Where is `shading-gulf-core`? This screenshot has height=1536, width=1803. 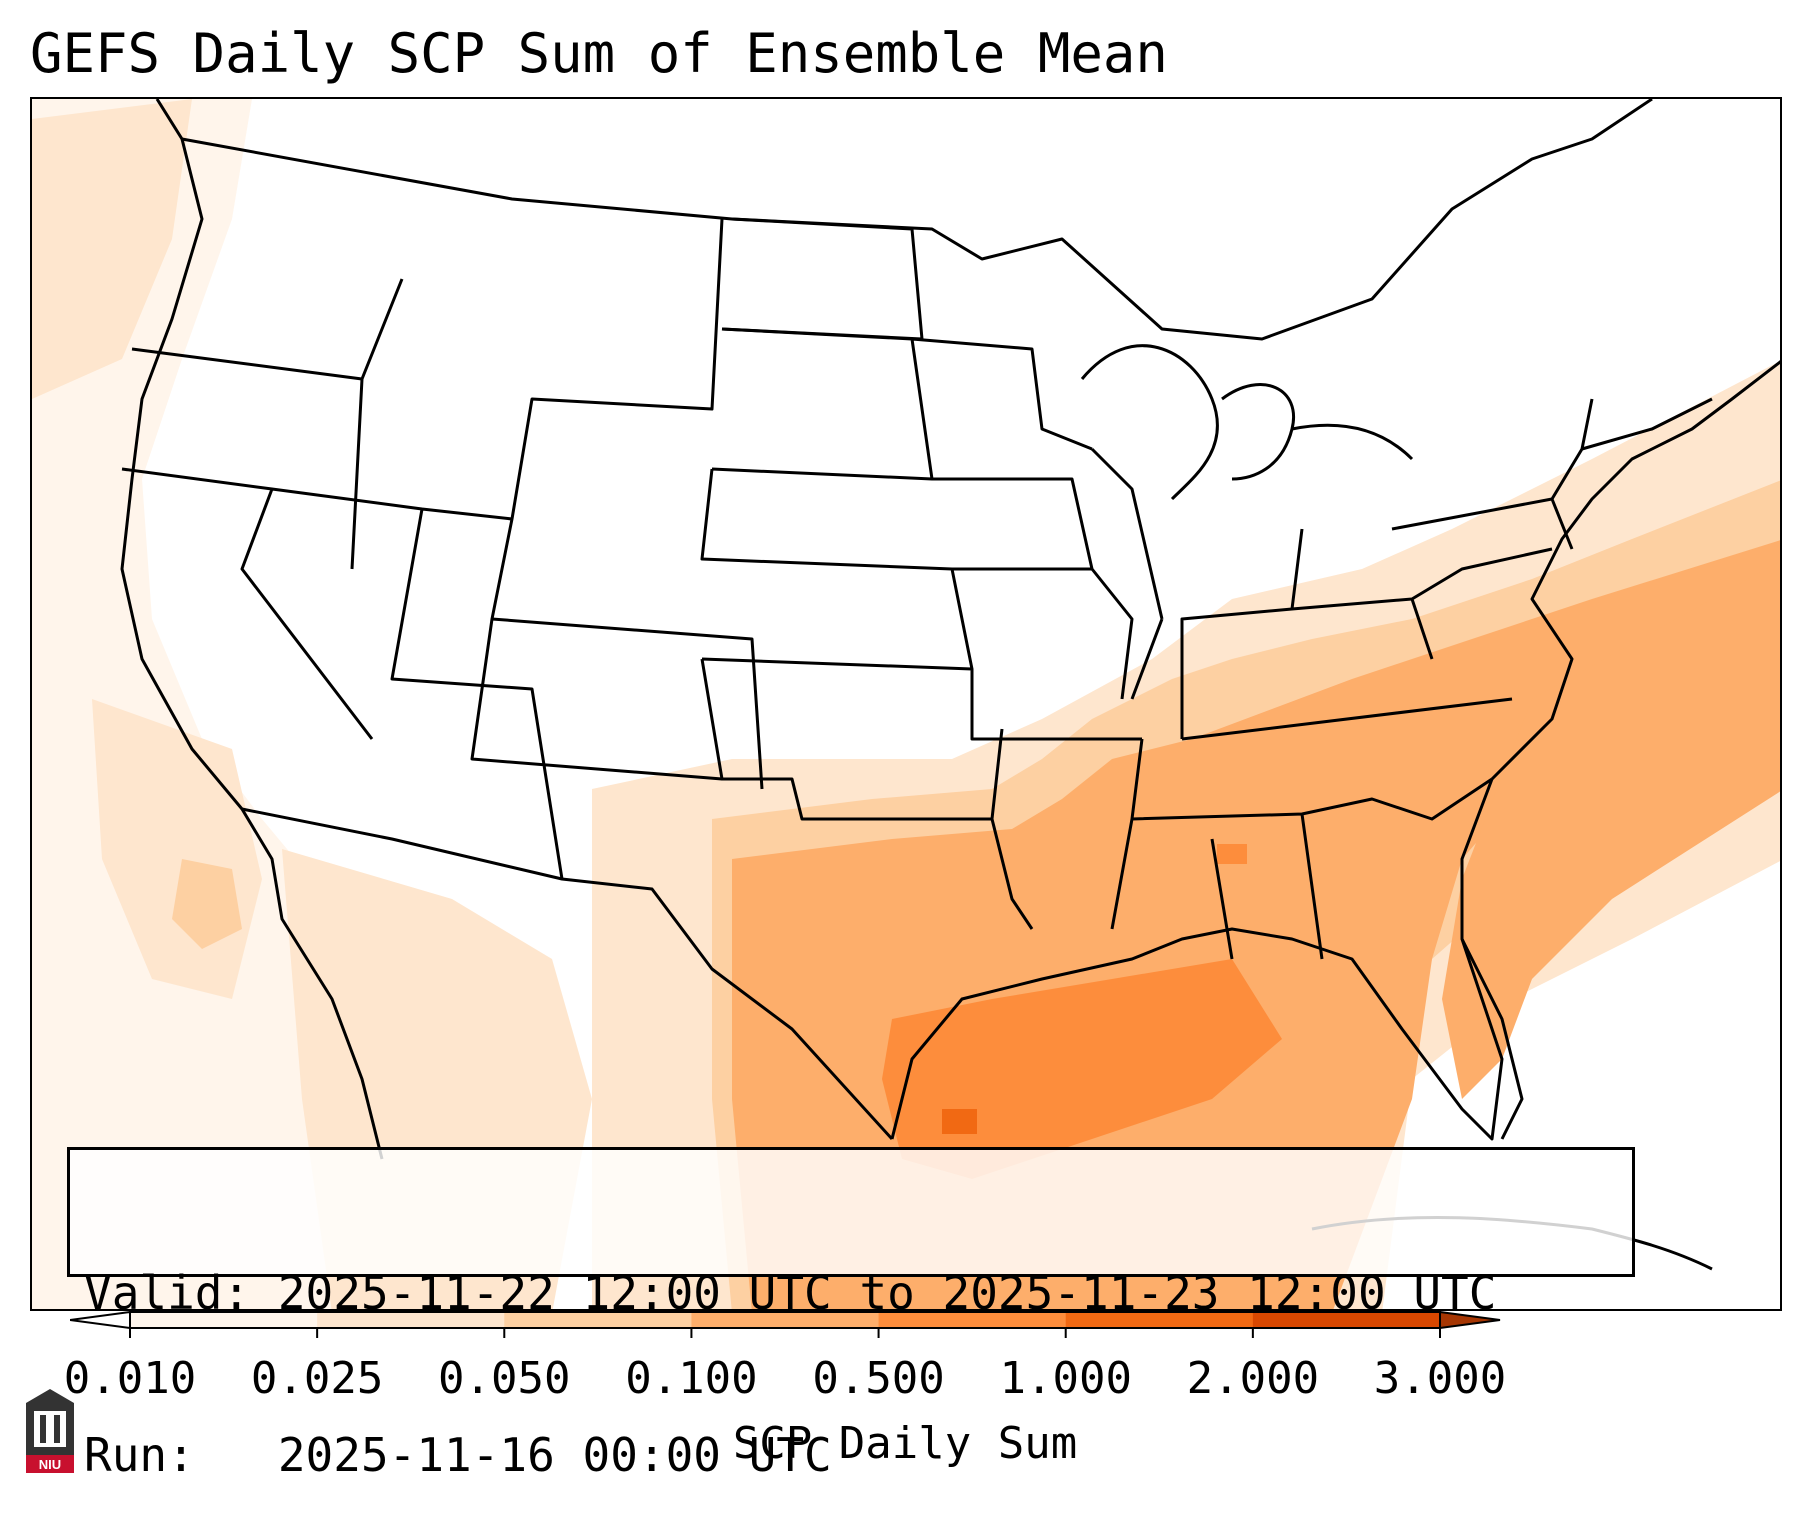 shading-gulf-core is located at coordinates (1082, 1069).